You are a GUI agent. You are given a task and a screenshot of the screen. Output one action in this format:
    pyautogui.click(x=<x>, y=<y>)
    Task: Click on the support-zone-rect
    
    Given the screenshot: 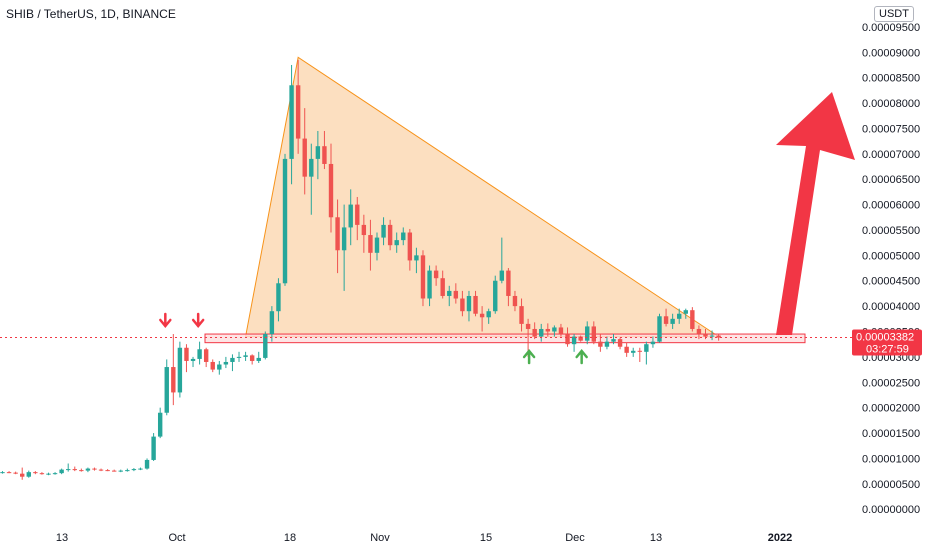 What is the action you would take?
    pyautogui.click(x=505, y=338)
    